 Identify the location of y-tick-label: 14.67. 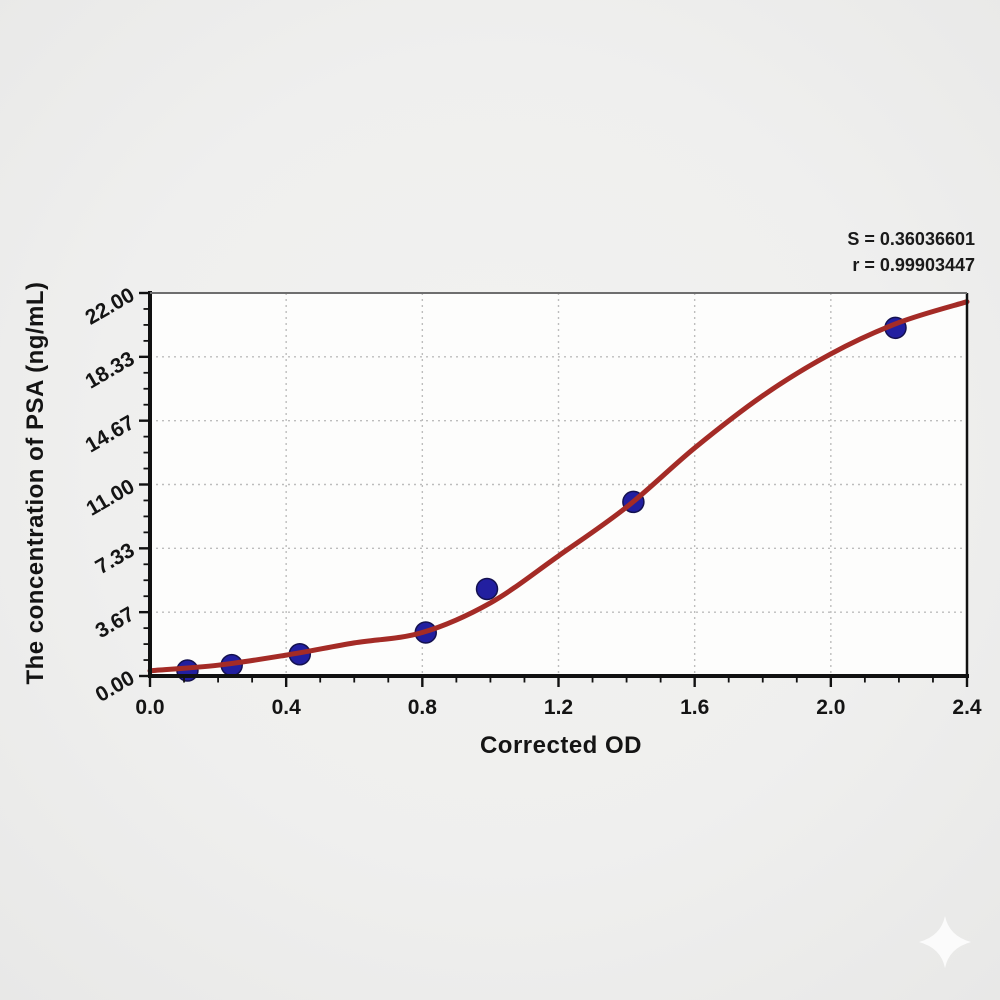
(109, 434).